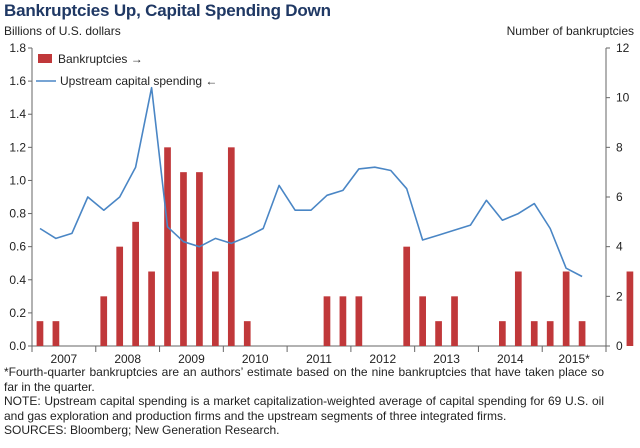  Describe the element at coordinates (619, 346) in the screenshot. I see `right-tick-label: 0` at that location.